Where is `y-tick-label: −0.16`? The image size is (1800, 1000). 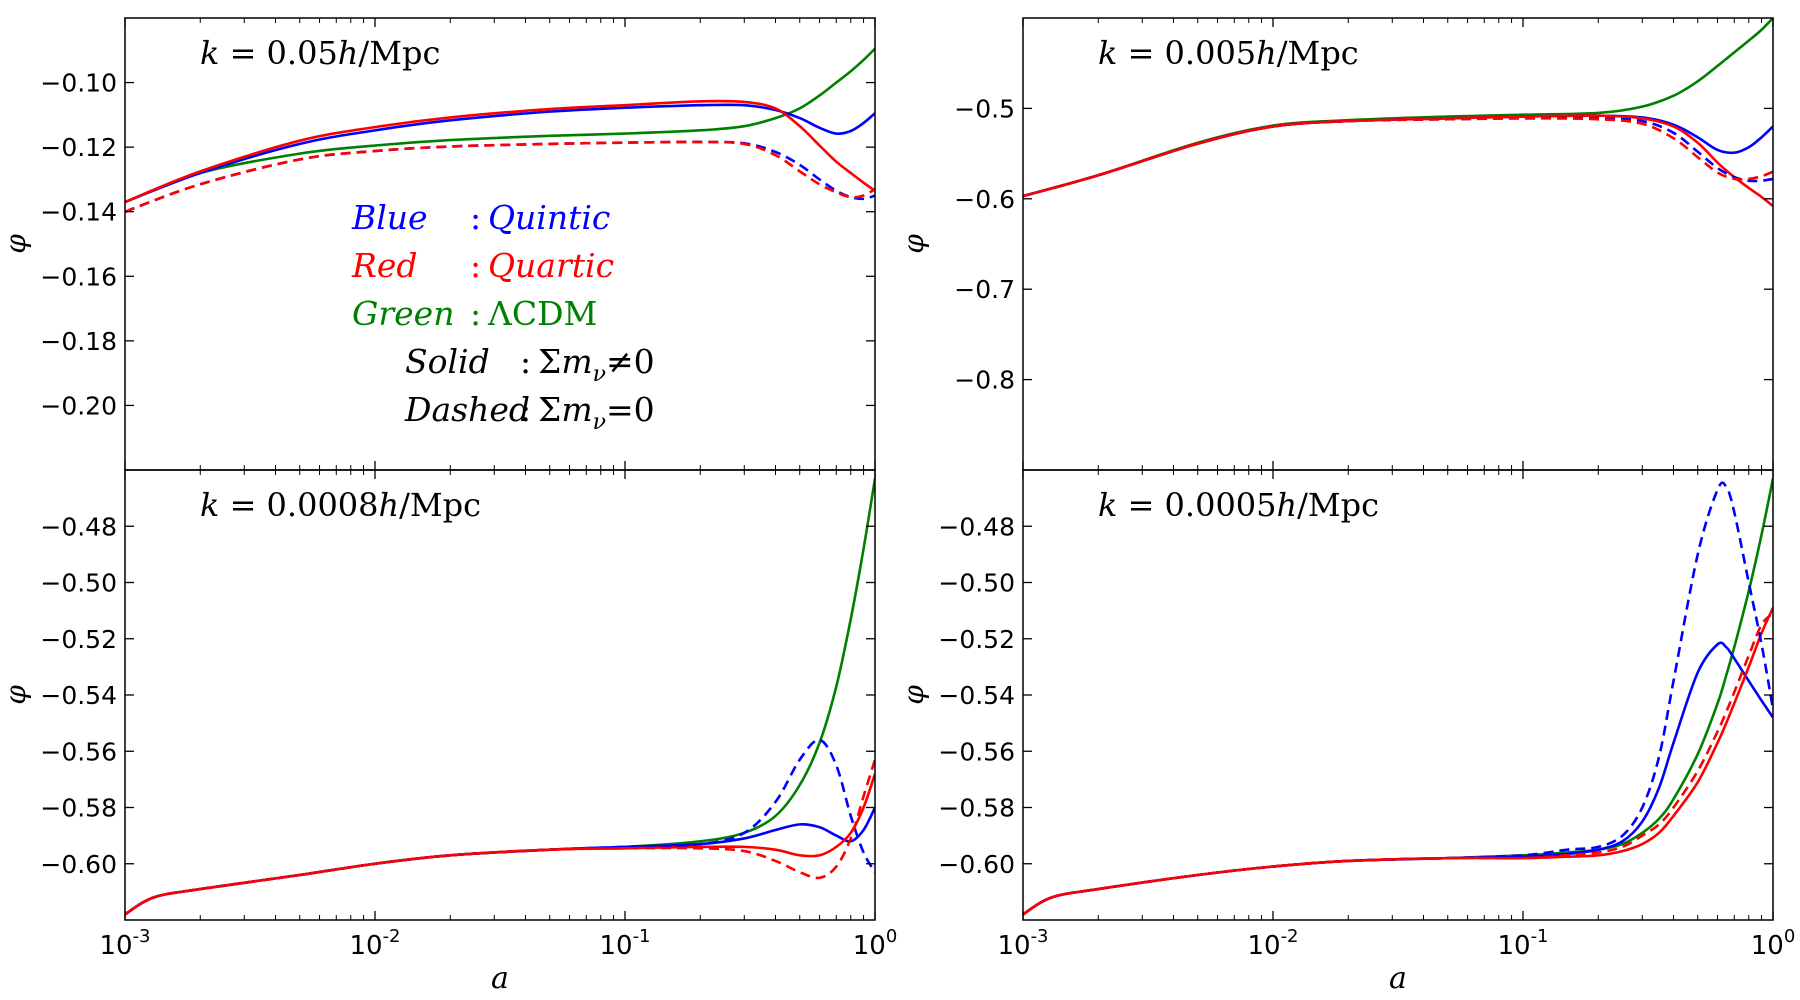
y-tick-label: −0.16 is located at coordinates (78, 276).